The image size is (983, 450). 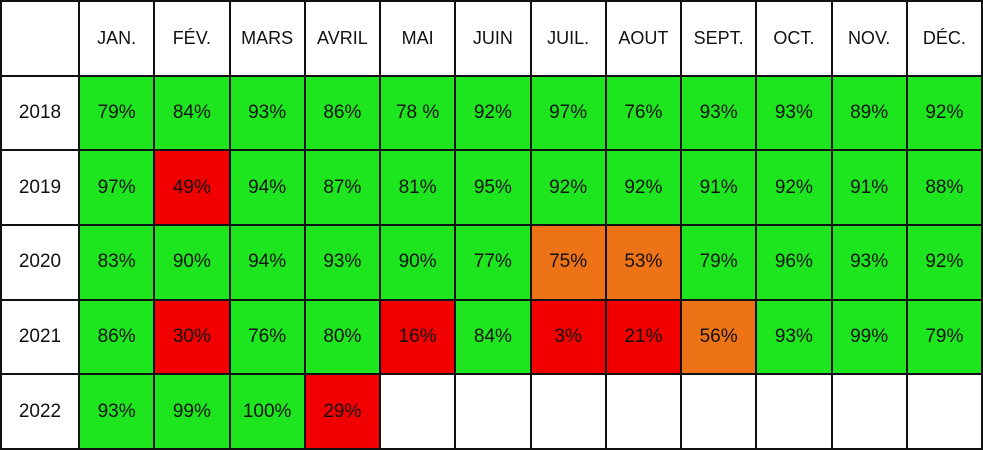 What do you see at coordinates (418, 113) in the screenshot?
I see `value-cell: 78 %` at bounding box center [418, 113].